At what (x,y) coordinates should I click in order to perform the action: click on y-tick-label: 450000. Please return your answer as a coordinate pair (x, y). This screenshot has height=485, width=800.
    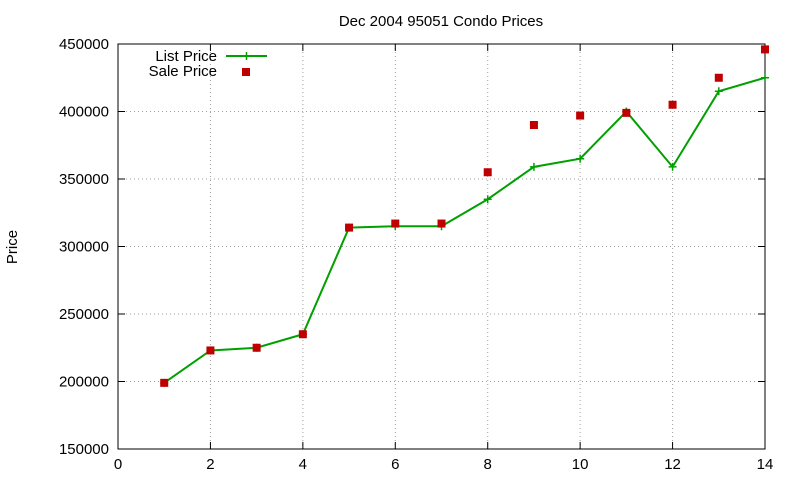
    Looking at the image, I should click on (84, 44).